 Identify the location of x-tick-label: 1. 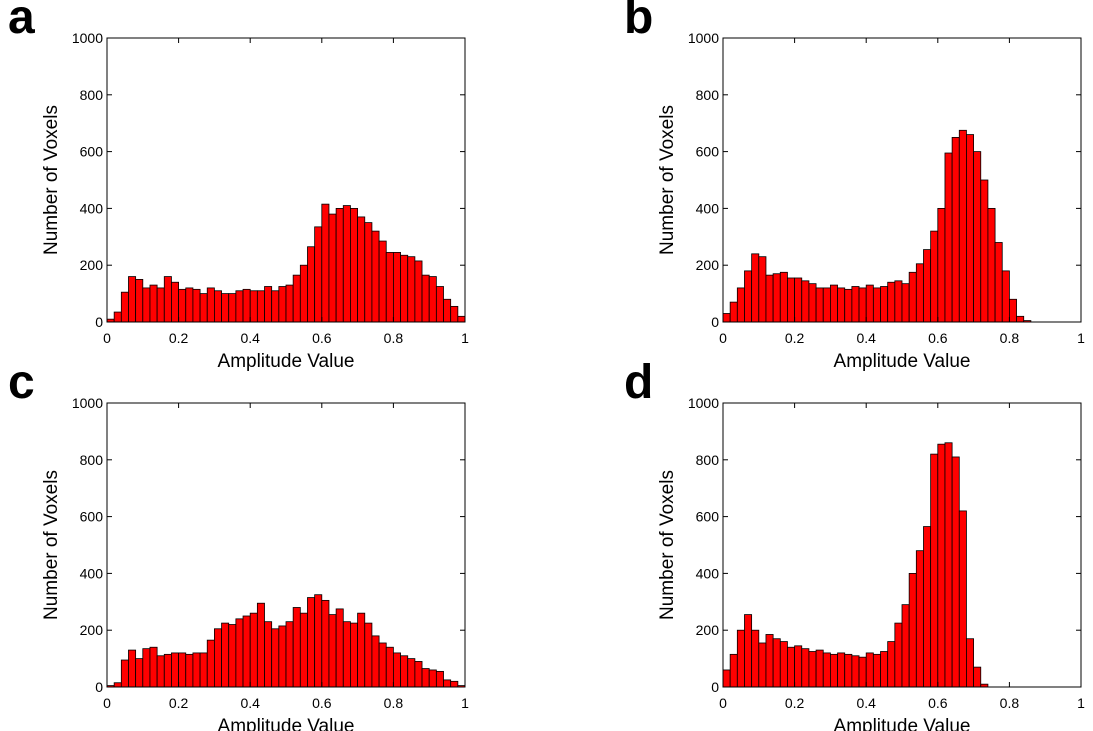
(1081, 703).